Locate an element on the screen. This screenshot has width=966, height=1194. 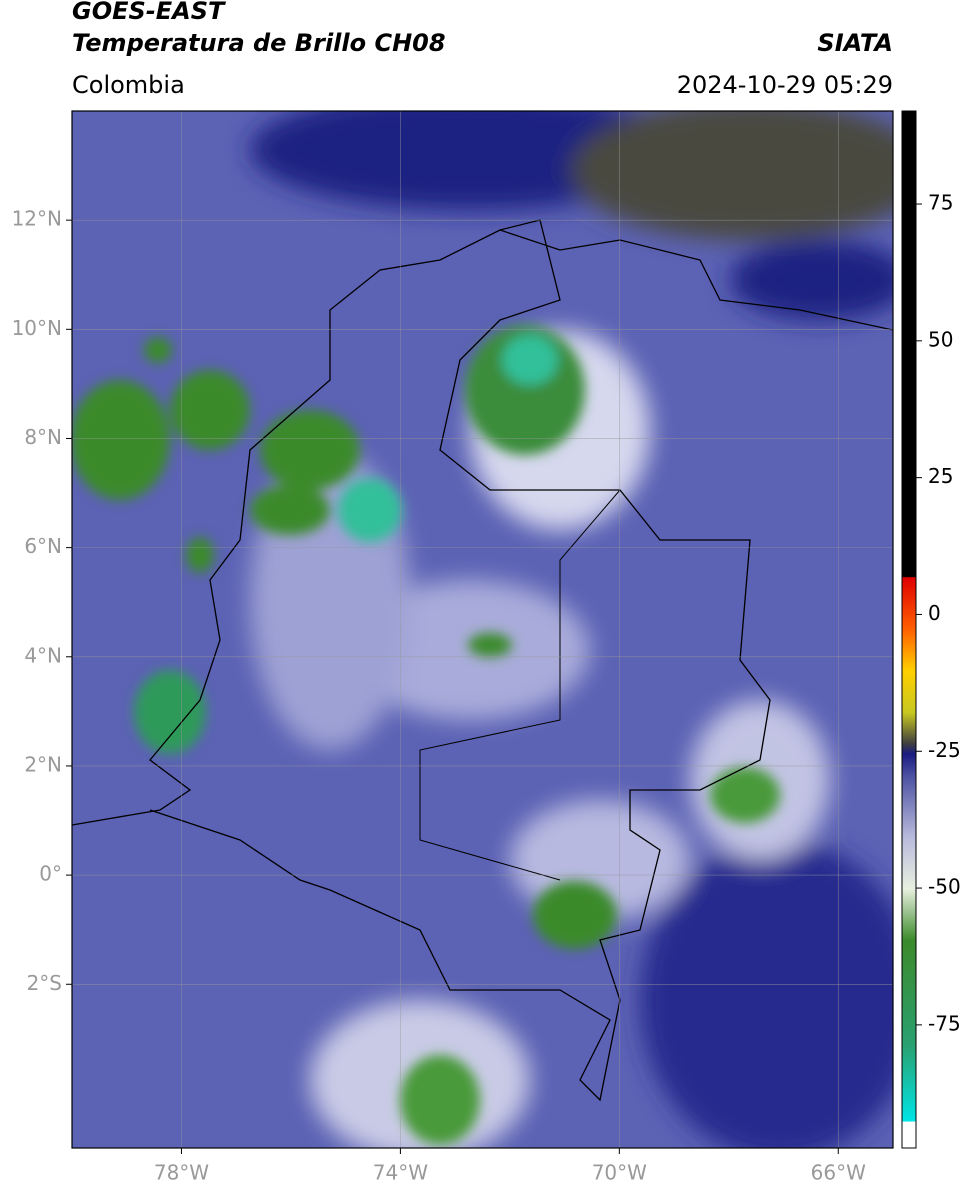
y-tick-label: 6°N is located at coordinates (43, 546).